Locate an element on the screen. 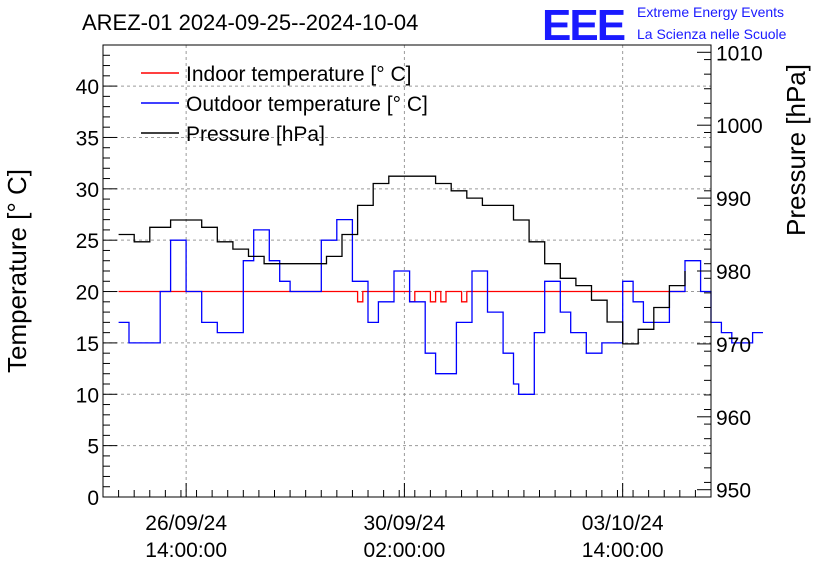 The height and width of the screenshot is (572, 836). y2-tick-label: 960 is located at coordinates (733, 418).